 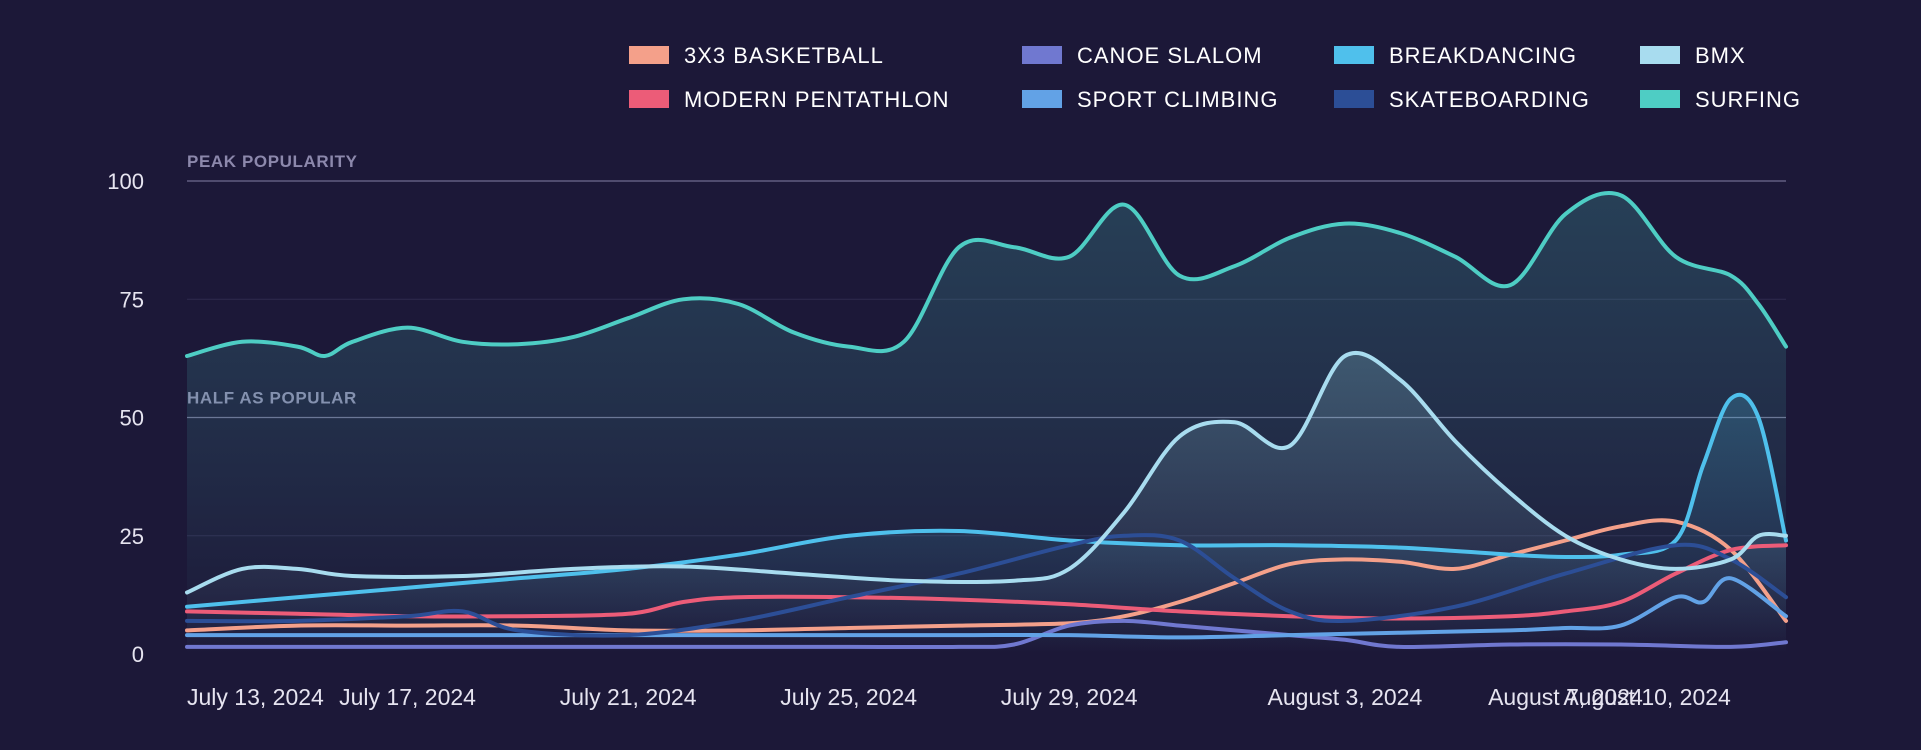 What do you see at coordinates (986, 608) in the screenshot?
I see `series-line-sport-climbing` at bounding box center [986, 608].